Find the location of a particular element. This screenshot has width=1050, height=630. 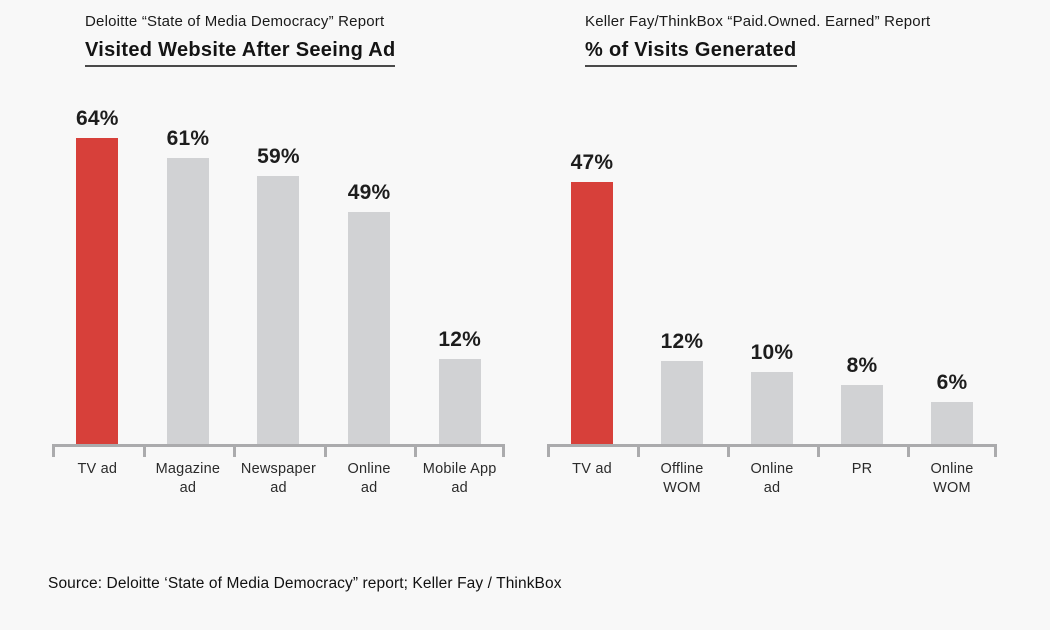

x-axis-label-mobile-app-ad: Mobile App ad is located at coordinates (459, 478).